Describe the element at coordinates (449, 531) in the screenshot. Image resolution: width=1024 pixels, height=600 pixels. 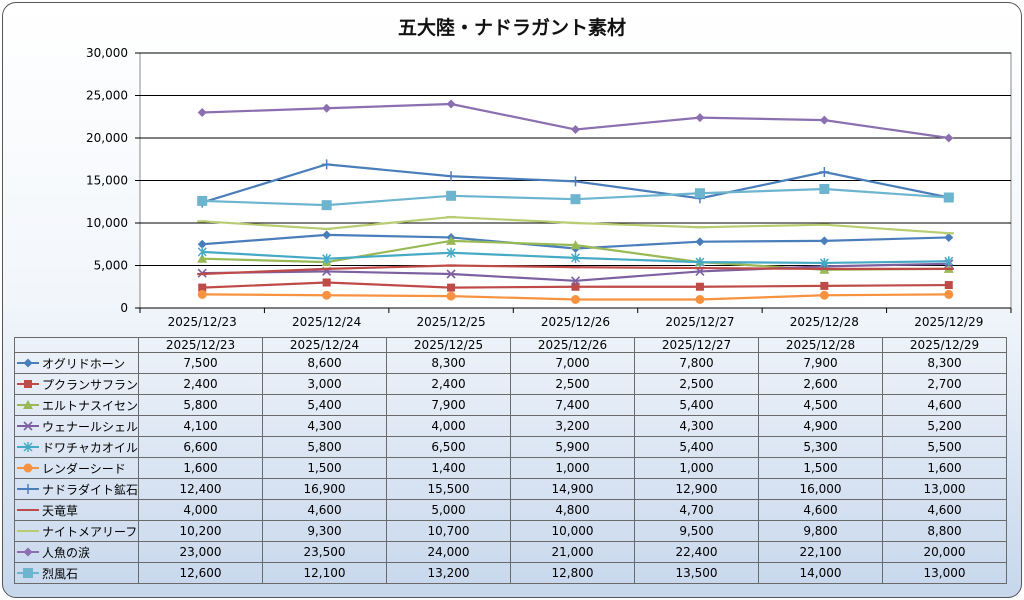
I see `value-cell: 10,700` at that location.